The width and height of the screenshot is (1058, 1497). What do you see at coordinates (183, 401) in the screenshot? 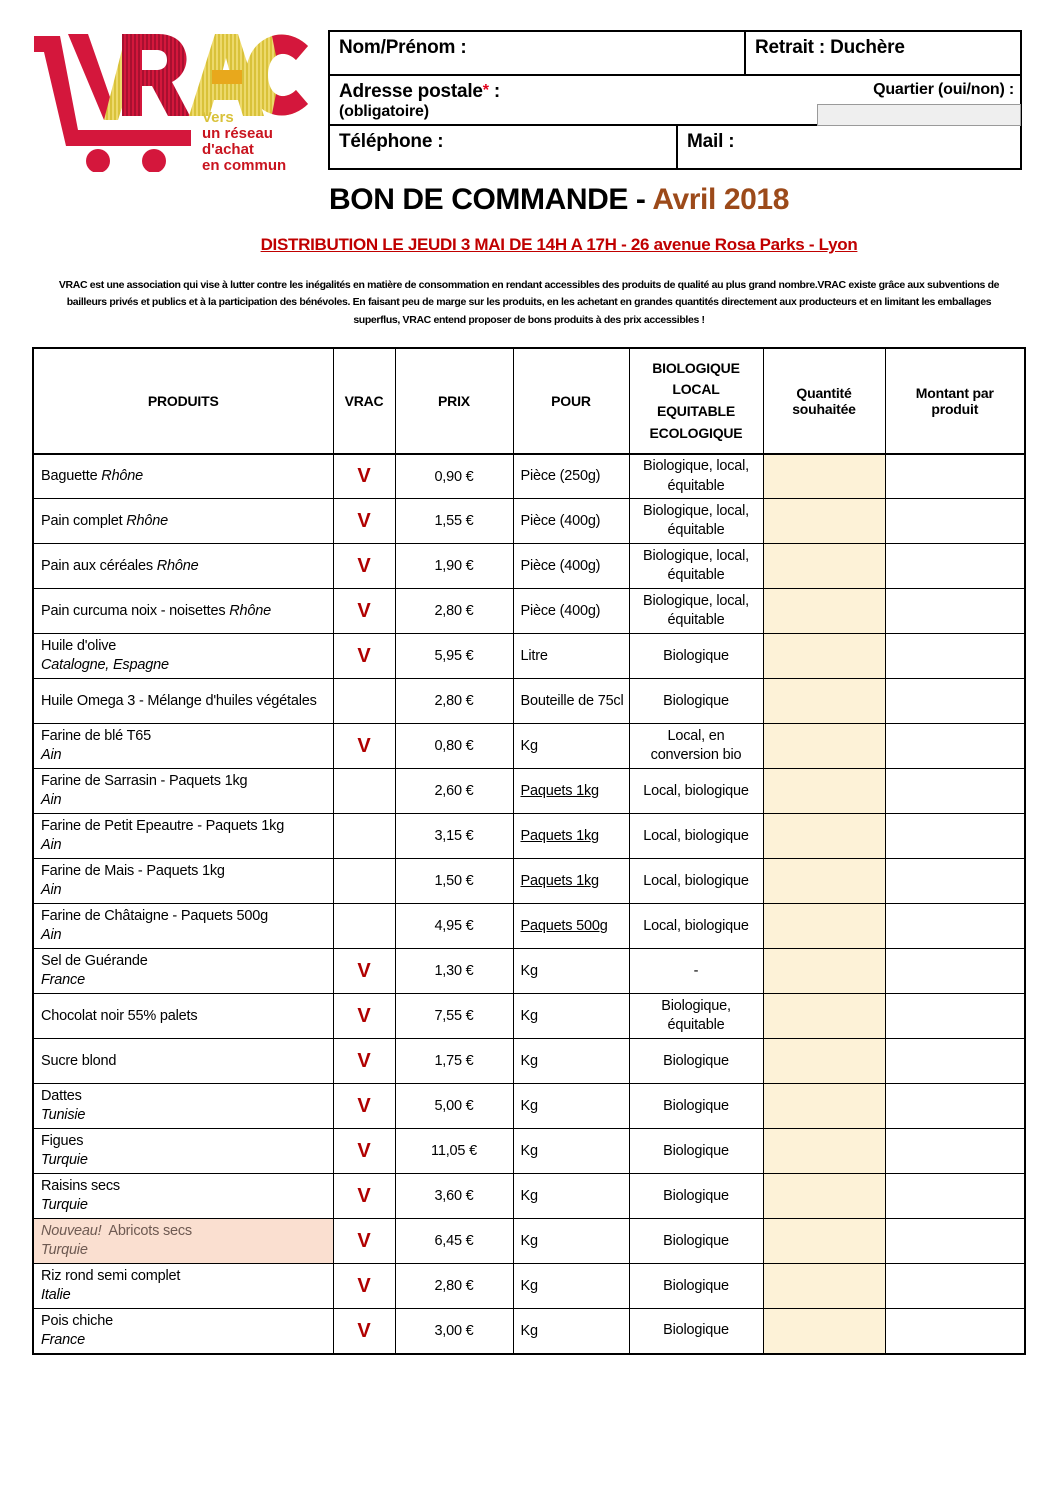
I see `header-produits: PRODUITS` at bounding box center [183, 401].